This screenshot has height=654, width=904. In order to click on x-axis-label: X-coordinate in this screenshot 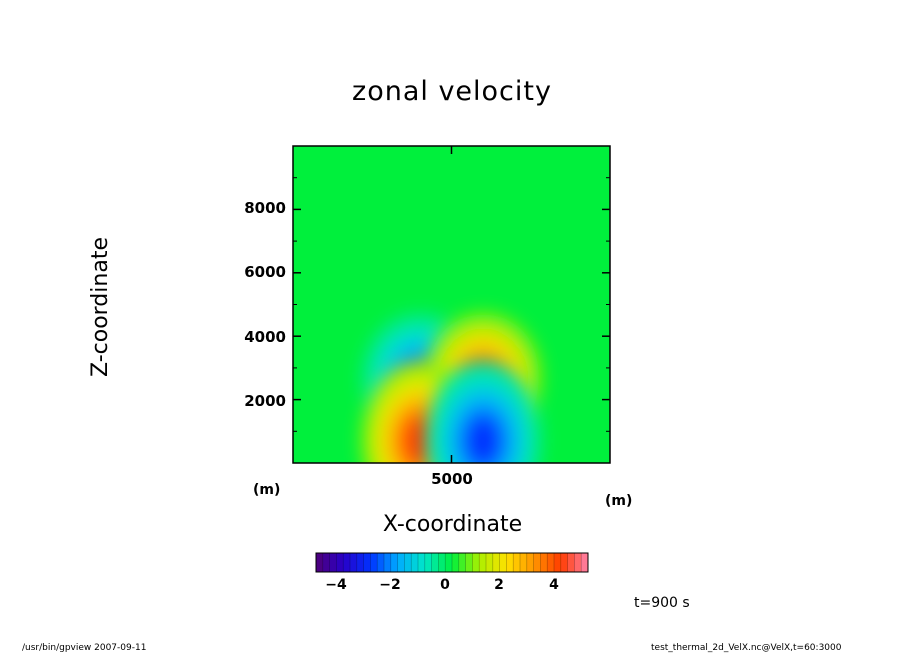, I will do `click(452, 524)`.